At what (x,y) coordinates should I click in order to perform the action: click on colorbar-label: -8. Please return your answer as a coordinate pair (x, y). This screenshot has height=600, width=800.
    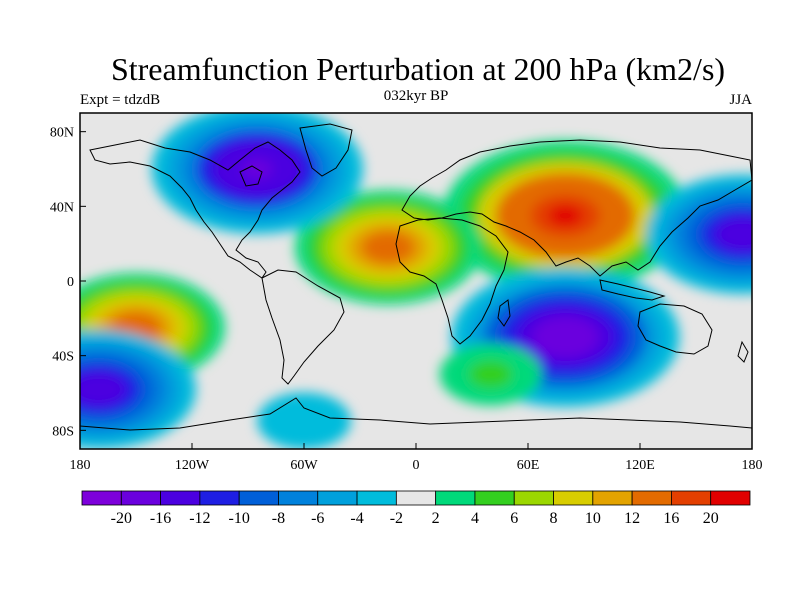
    Looking at the image, I should click on (278, 518).